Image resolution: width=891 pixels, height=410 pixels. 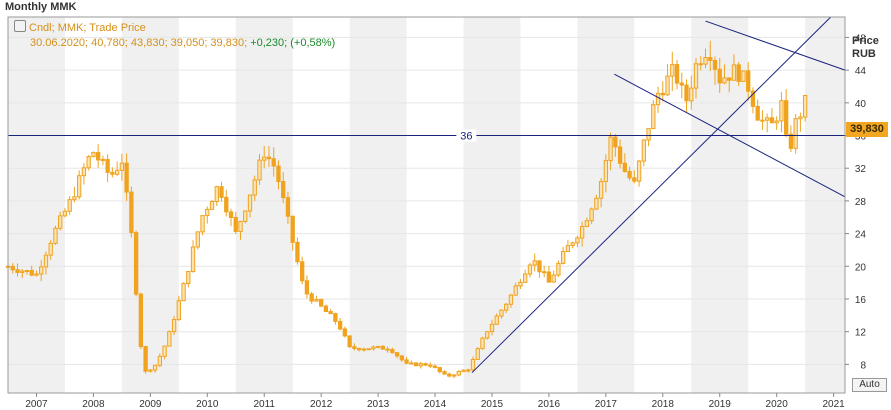 What do you see at coordinates (41, 7) in the screenshot?
I see `chart-title: Monthly MMK` at bounding box center [41, 7].